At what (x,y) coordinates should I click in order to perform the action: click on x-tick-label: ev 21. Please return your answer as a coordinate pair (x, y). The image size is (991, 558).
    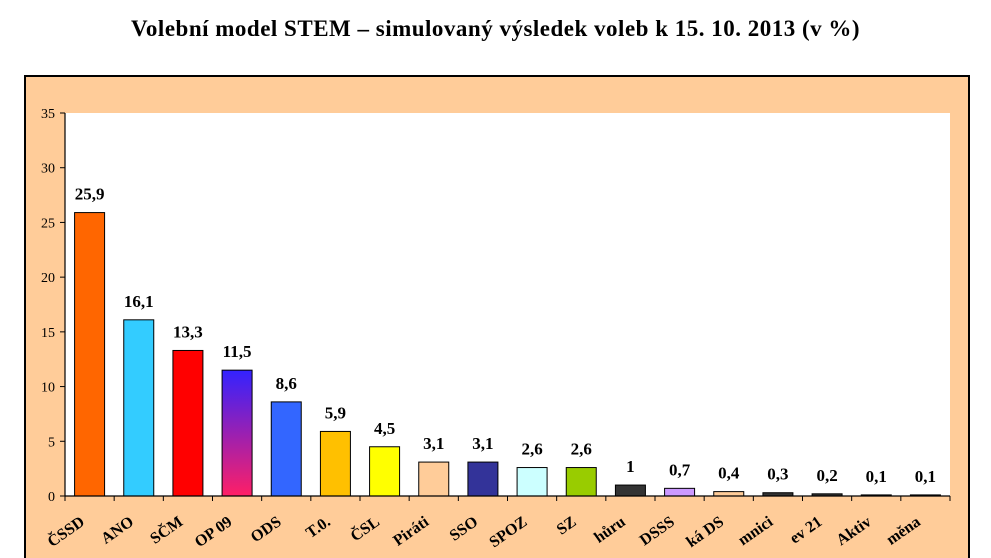
    Looking at the image, I should click on (806, 530).